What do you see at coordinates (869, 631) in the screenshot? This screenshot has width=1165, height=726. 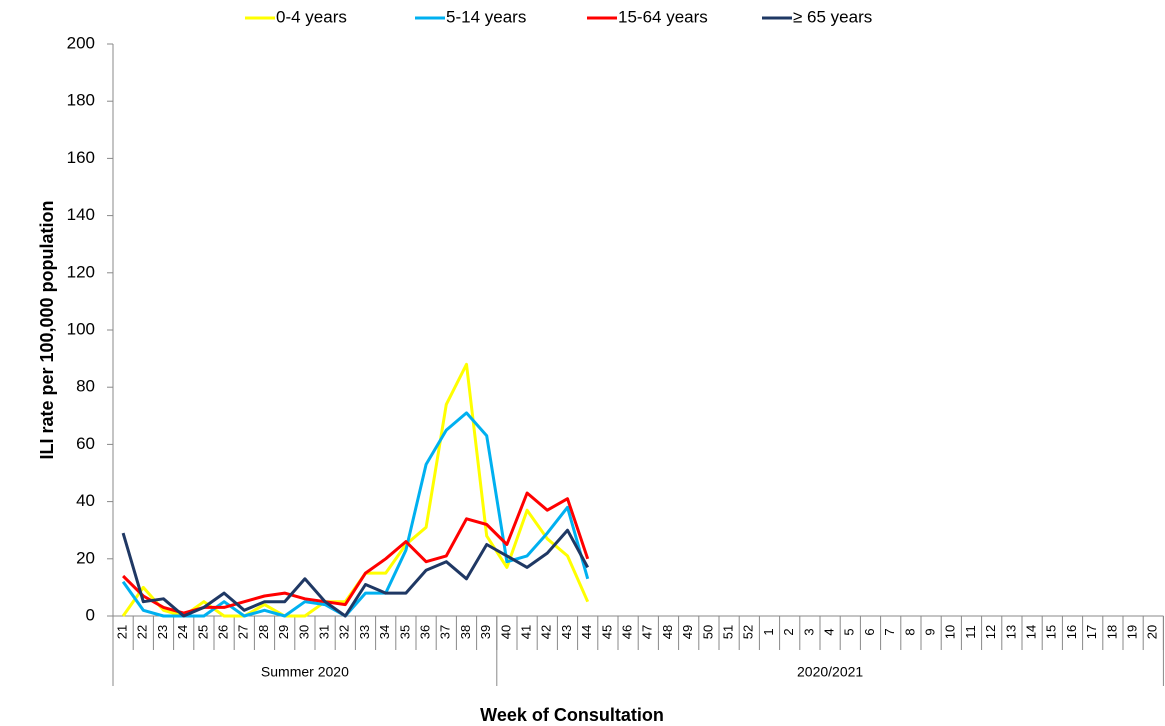 I see `x-tick-label: 6` at bounding box center [869, 631].